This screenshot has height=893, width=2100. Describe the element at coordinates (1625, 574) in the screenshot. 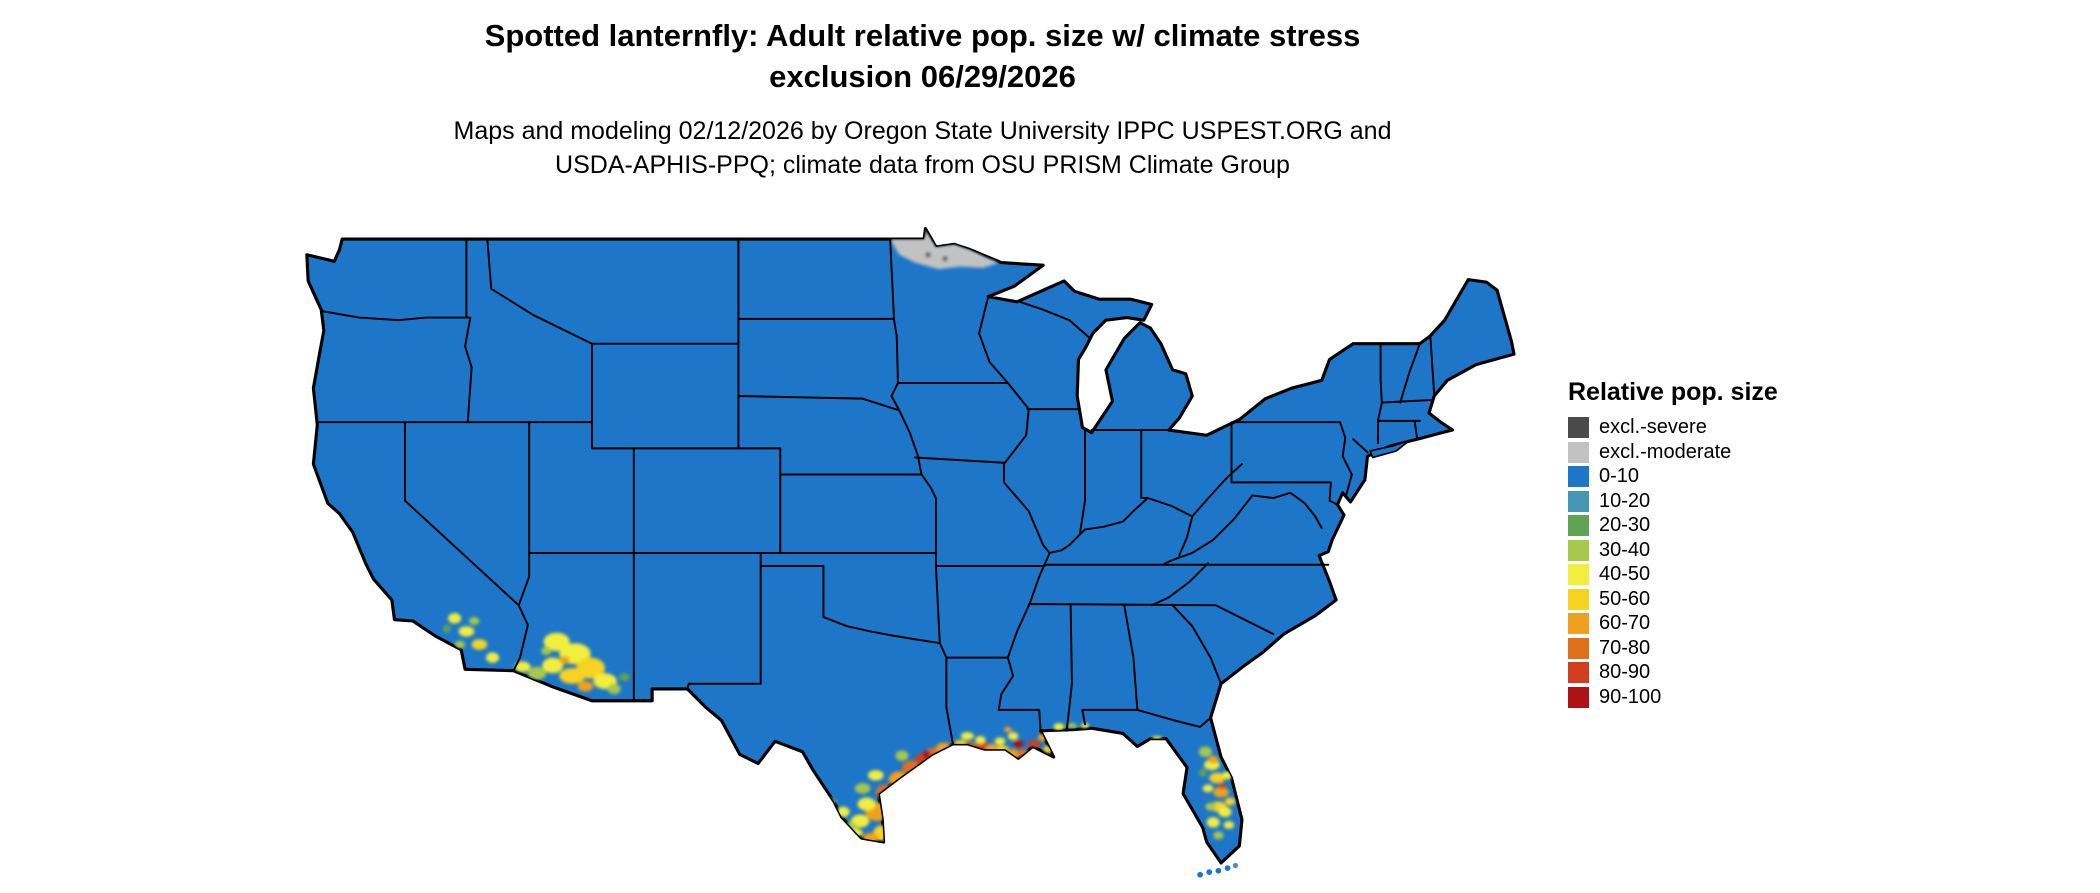

I see `legend-item-label: 40-50` at that location.